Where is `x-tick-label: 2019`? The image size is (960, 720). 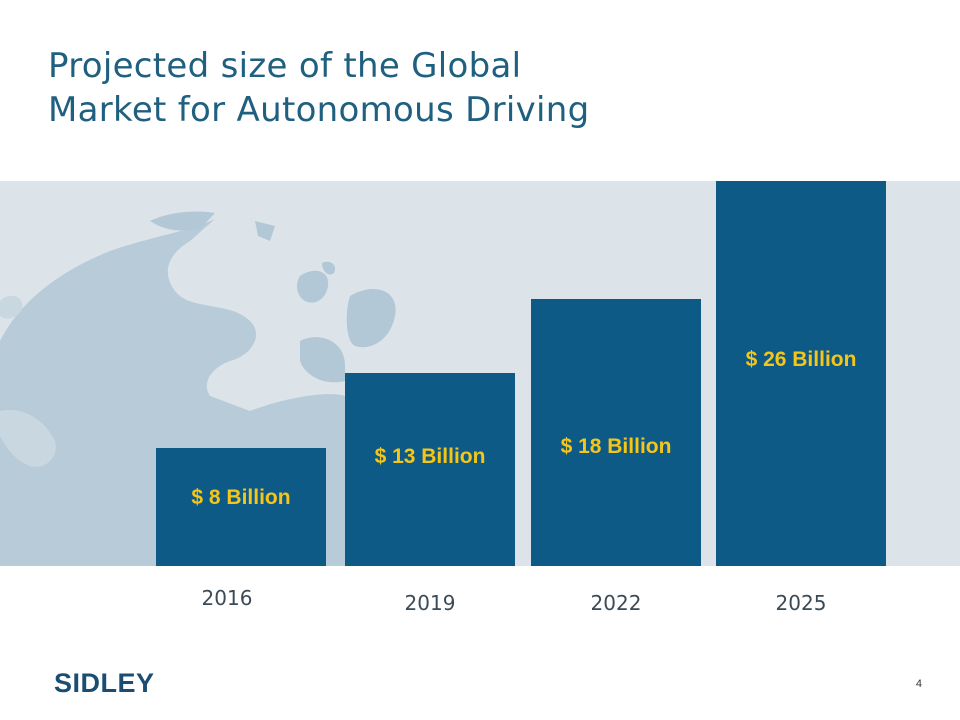
x-tick-label: 2019 is located at coordinates (430, 603).